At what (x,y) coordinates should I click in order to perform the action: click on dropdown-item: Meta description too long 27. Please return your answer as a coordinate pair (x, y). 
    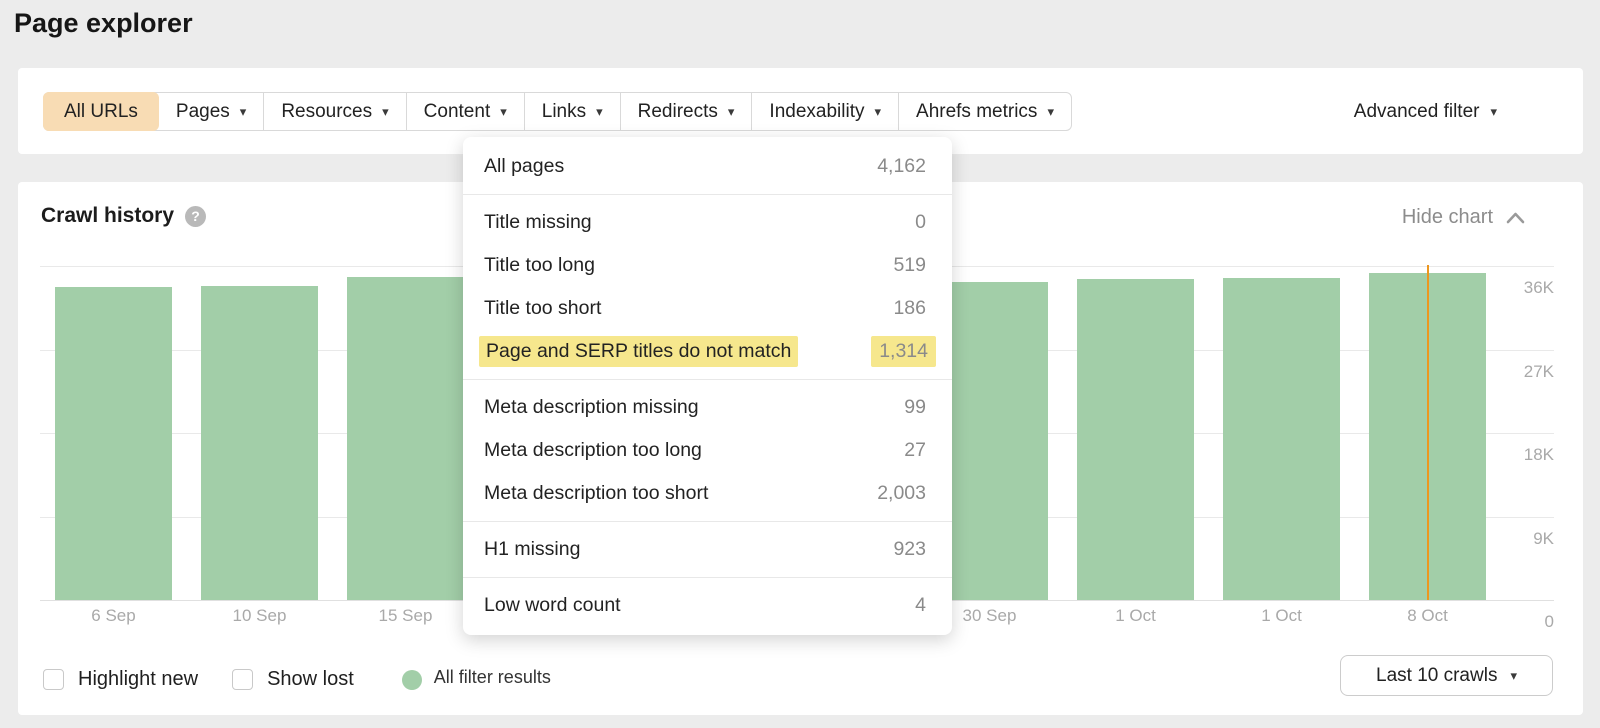
    Looking at the image, I should click on (707, 450).